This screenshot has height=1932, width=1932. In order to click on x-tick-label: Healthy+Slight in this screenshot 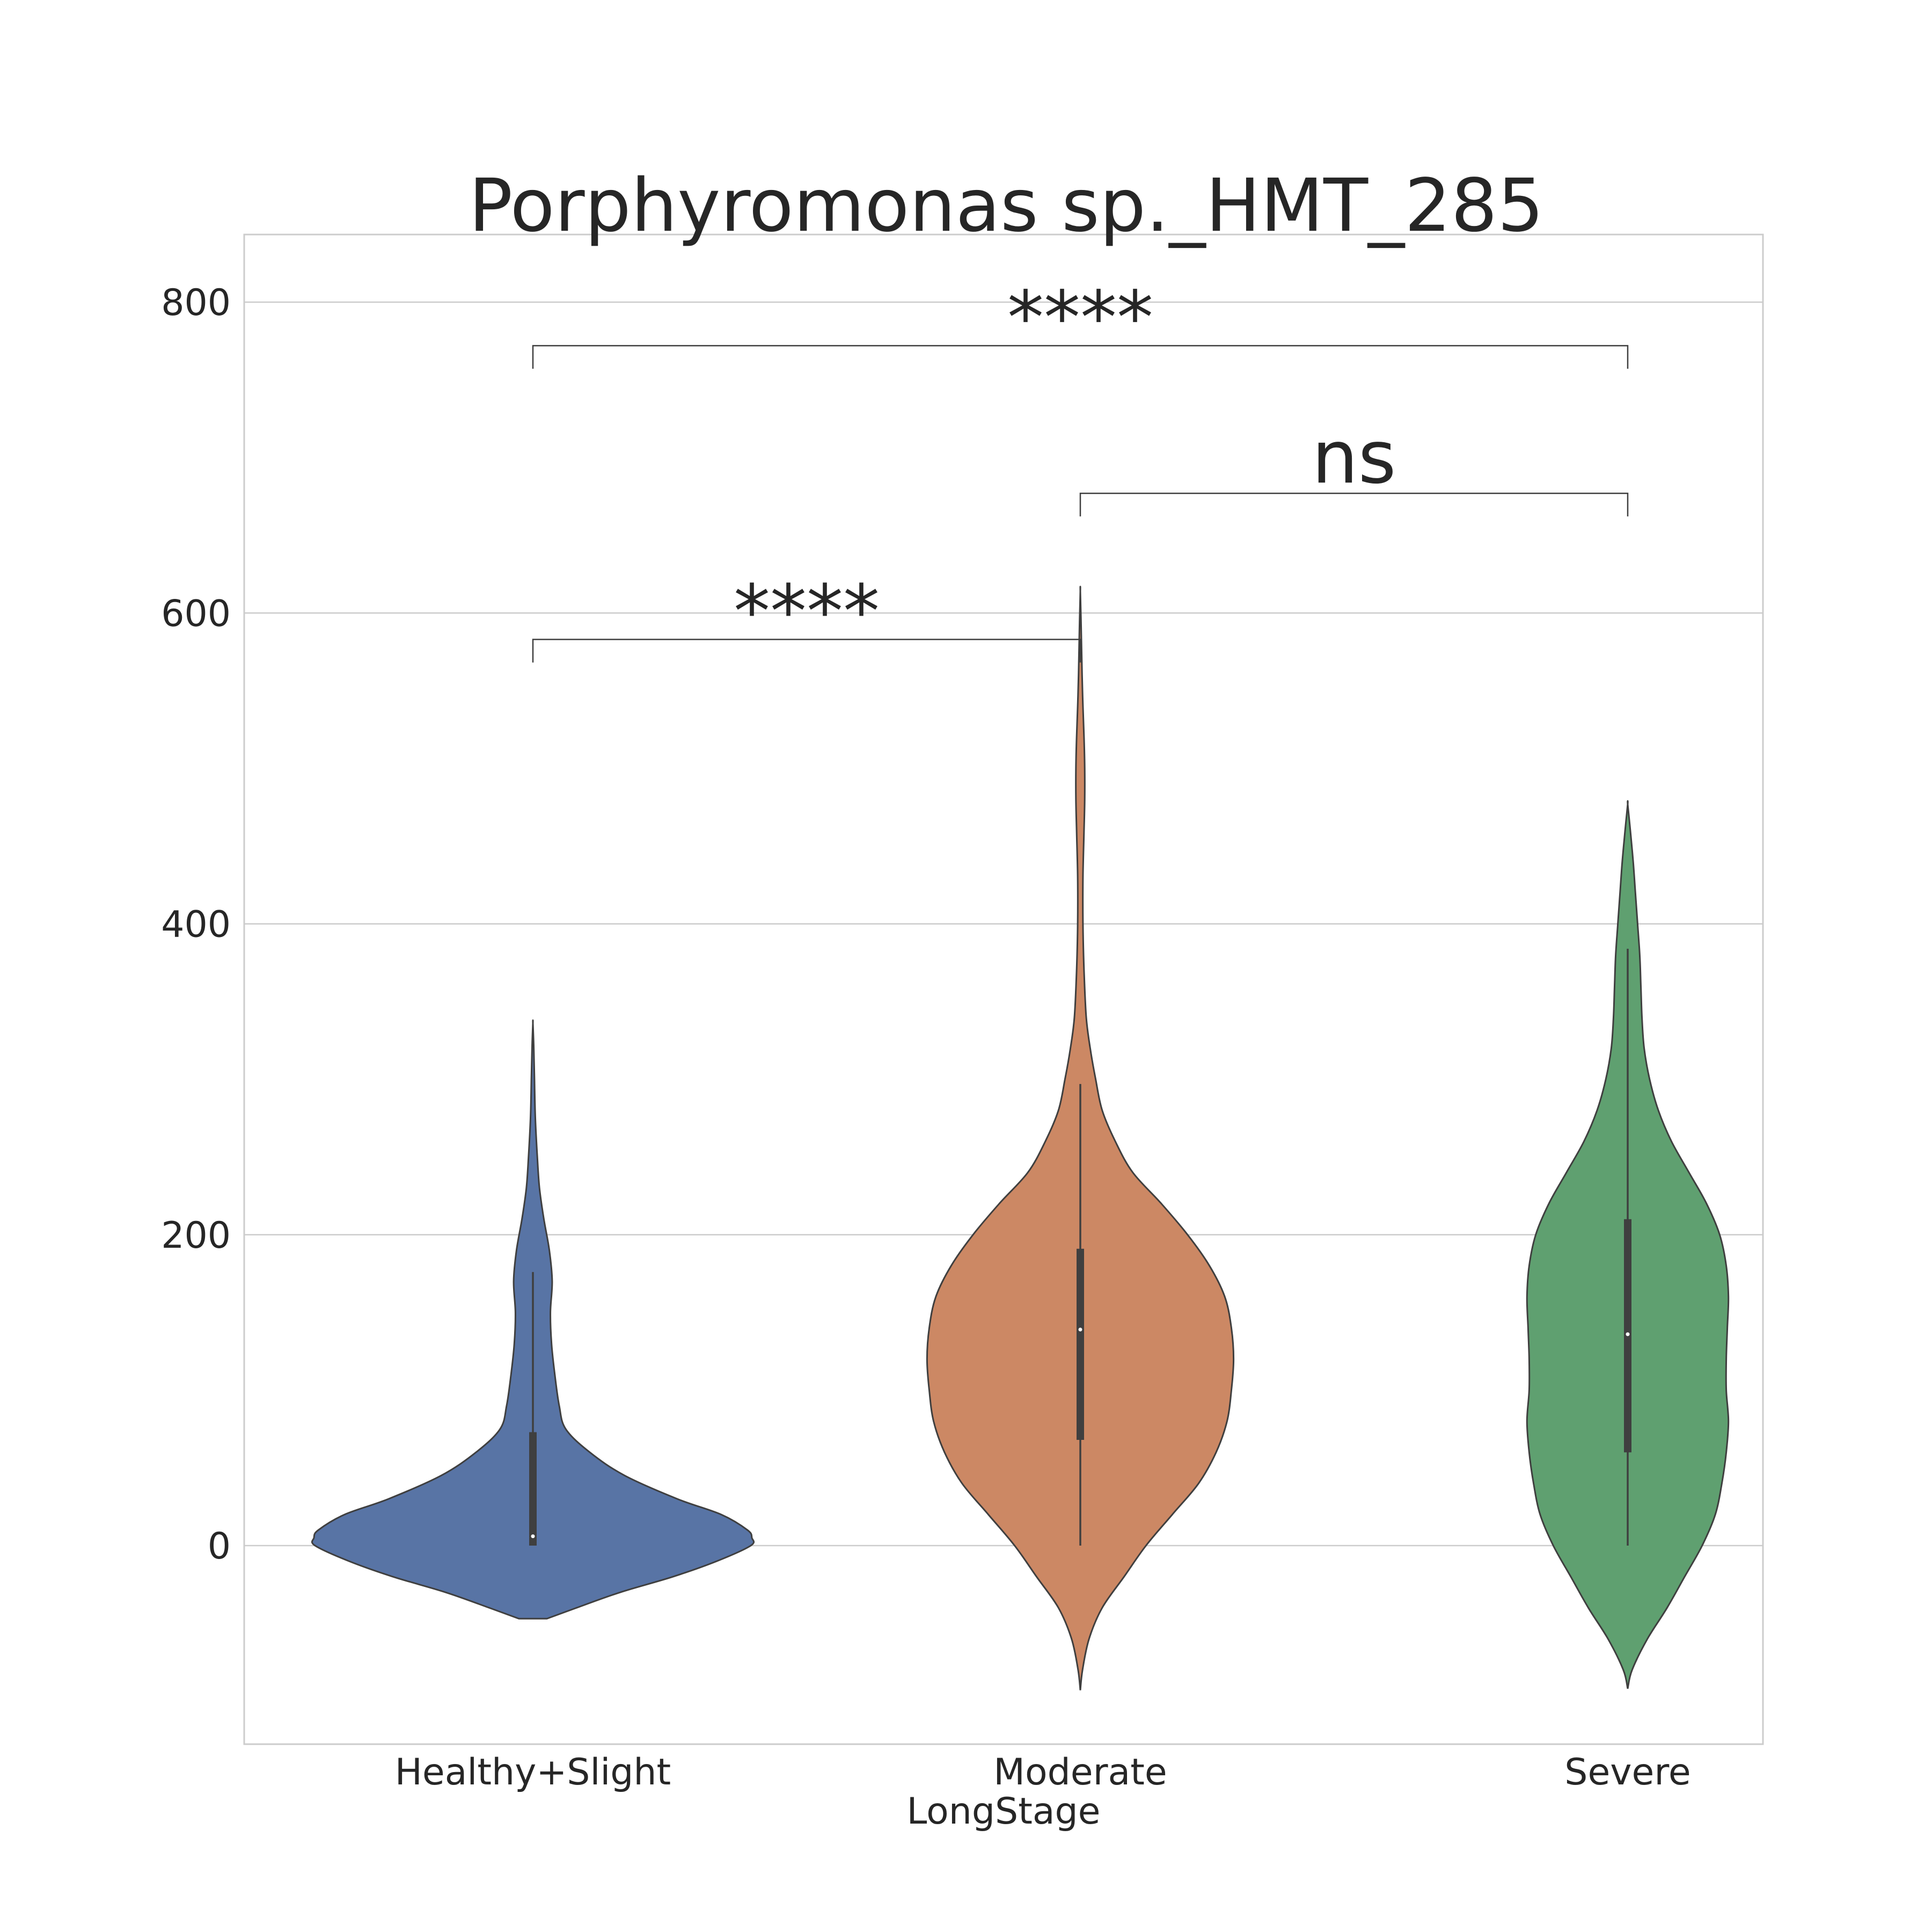, I will do `click(533, 1772)`.